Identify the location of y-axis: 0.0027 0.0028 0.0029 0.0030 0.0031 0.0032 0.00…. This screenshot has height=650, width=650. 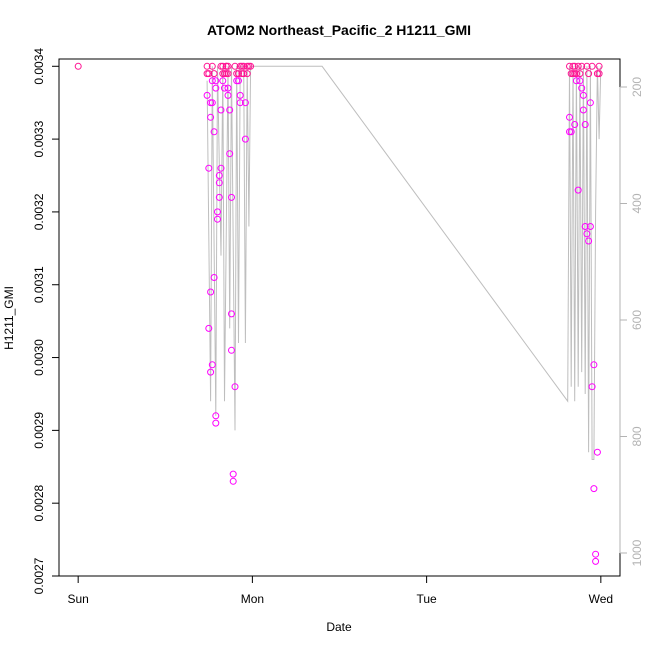
(46, 321).